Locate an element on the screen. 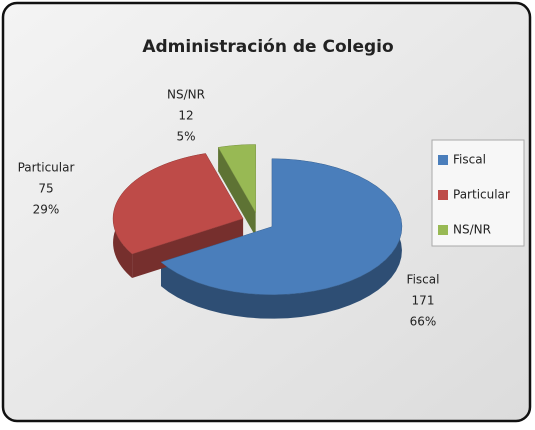 The width and height of the screenshot is (535, 430). legend-label: NS/NR is located at coordinates (472, 230).